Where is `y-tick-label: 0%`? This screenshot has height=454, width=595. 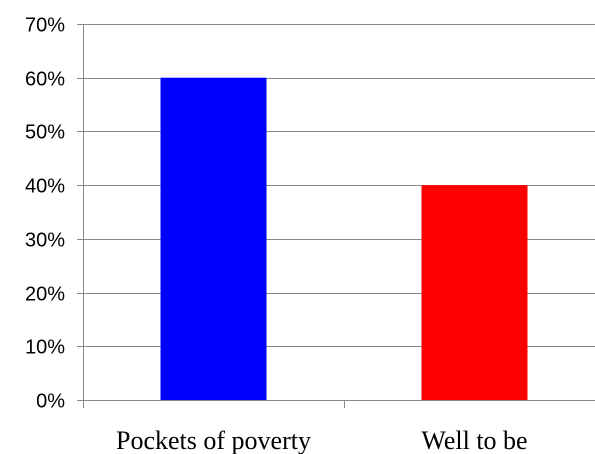
y-tick-label: 0% is located at coordinates (50, 402).